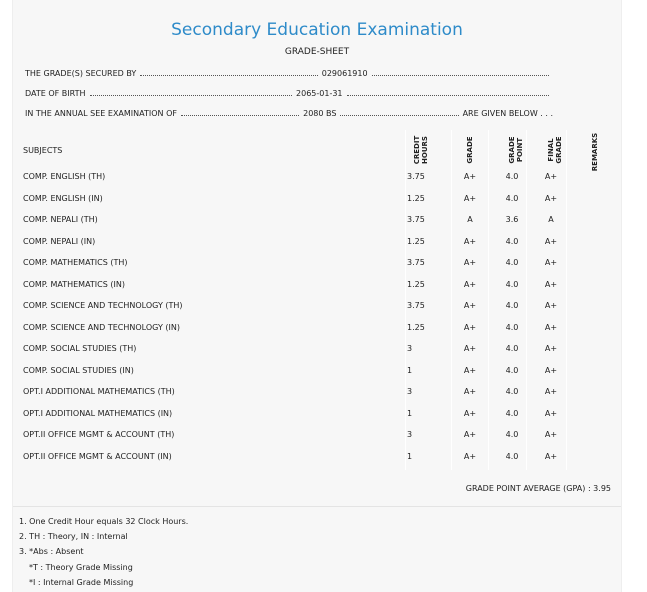 This screenshot has width=647, height=592. What do you see at coordinates (538, 488) in the screenshot?
I see `gpa: GRADE POINT AVERAGE (GPA) : 3.95` at bounding box center [538, 488].